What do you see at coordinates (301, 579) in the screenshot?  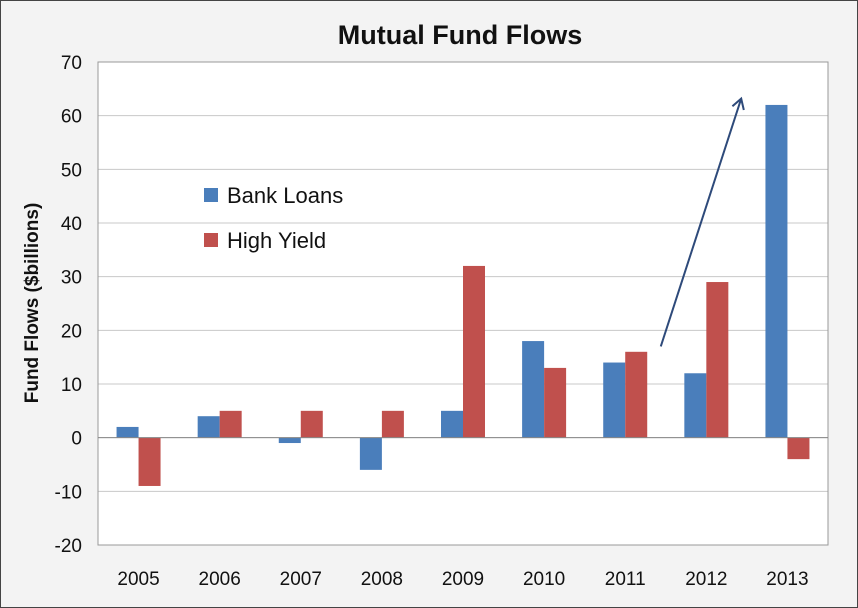 I see `x-tick-label: 2007` at bounding box center [301, 579].